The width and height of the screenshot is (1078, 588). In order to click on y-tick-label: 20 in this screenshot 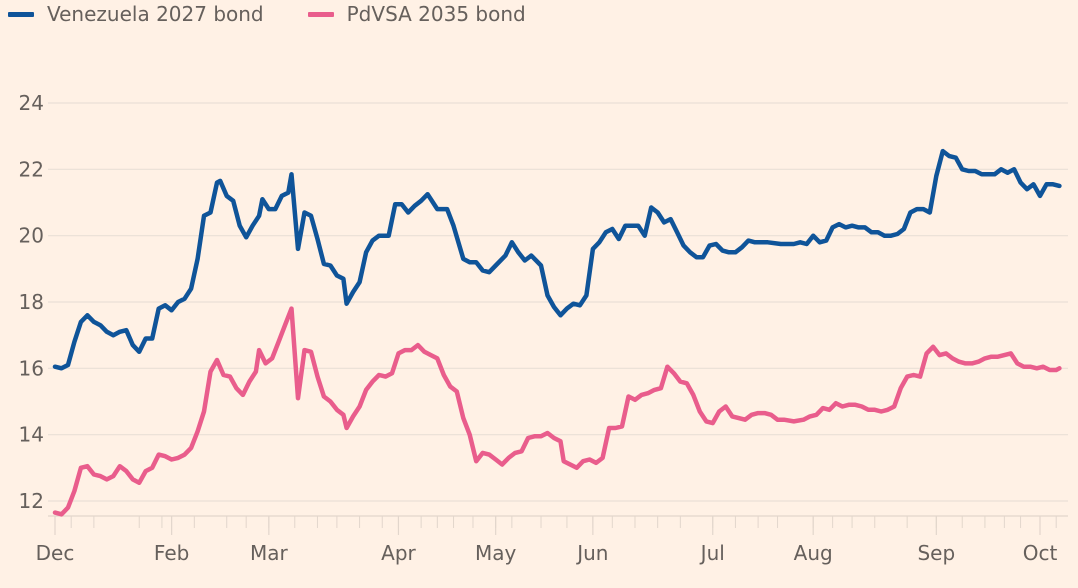, I will do `click(31, 236)`.